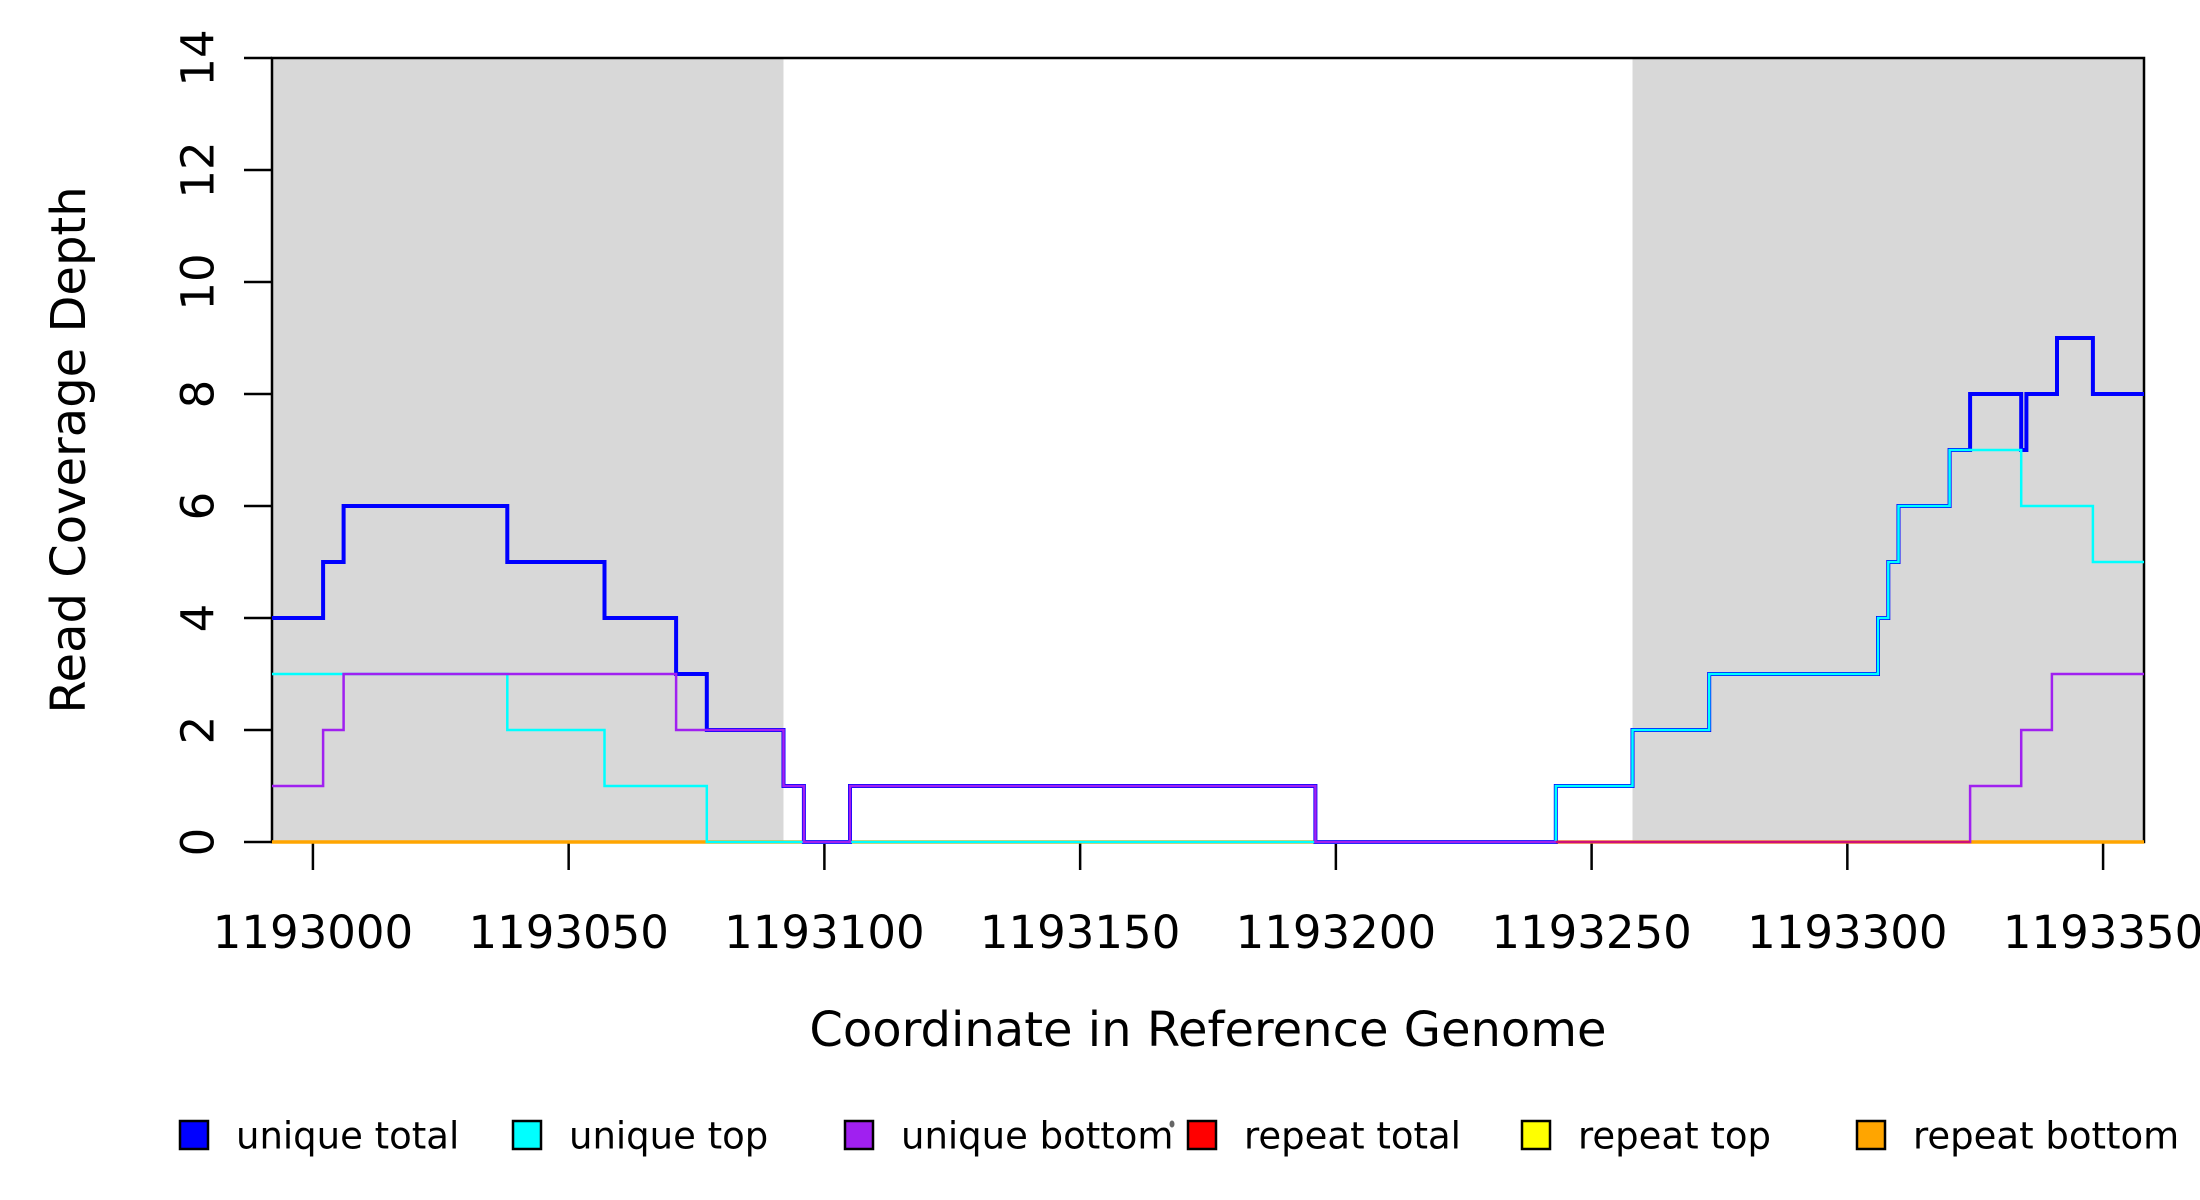 The height and width of the screenshot is (1200, 2200). I want to click on legend-item-unique-top: unique top, so click(639, 1136).